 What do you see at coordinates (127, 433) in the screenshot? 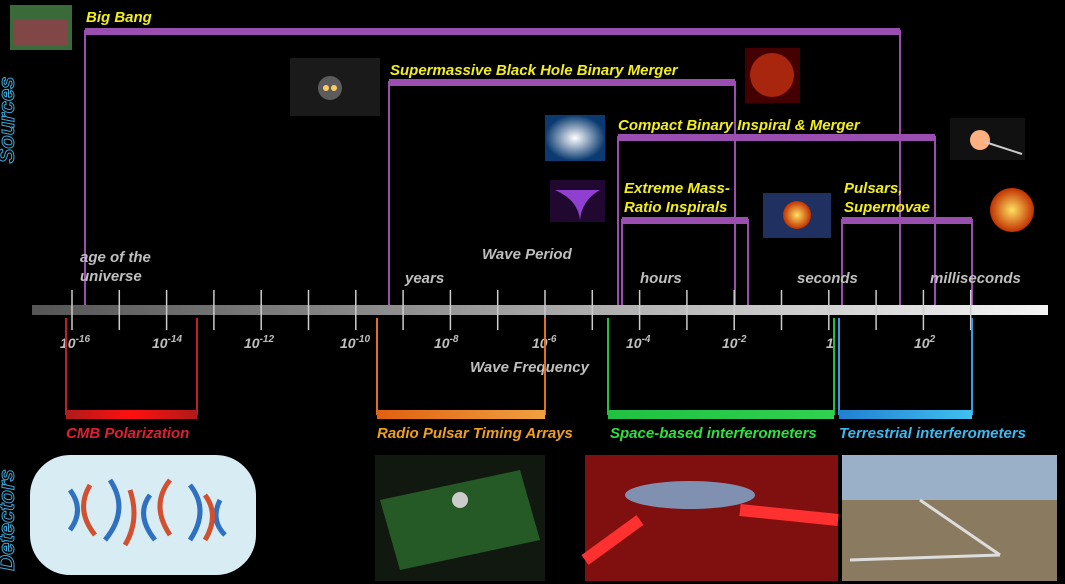
I see `detector-label: CMB Polarization` at bounding box center [127, 433].